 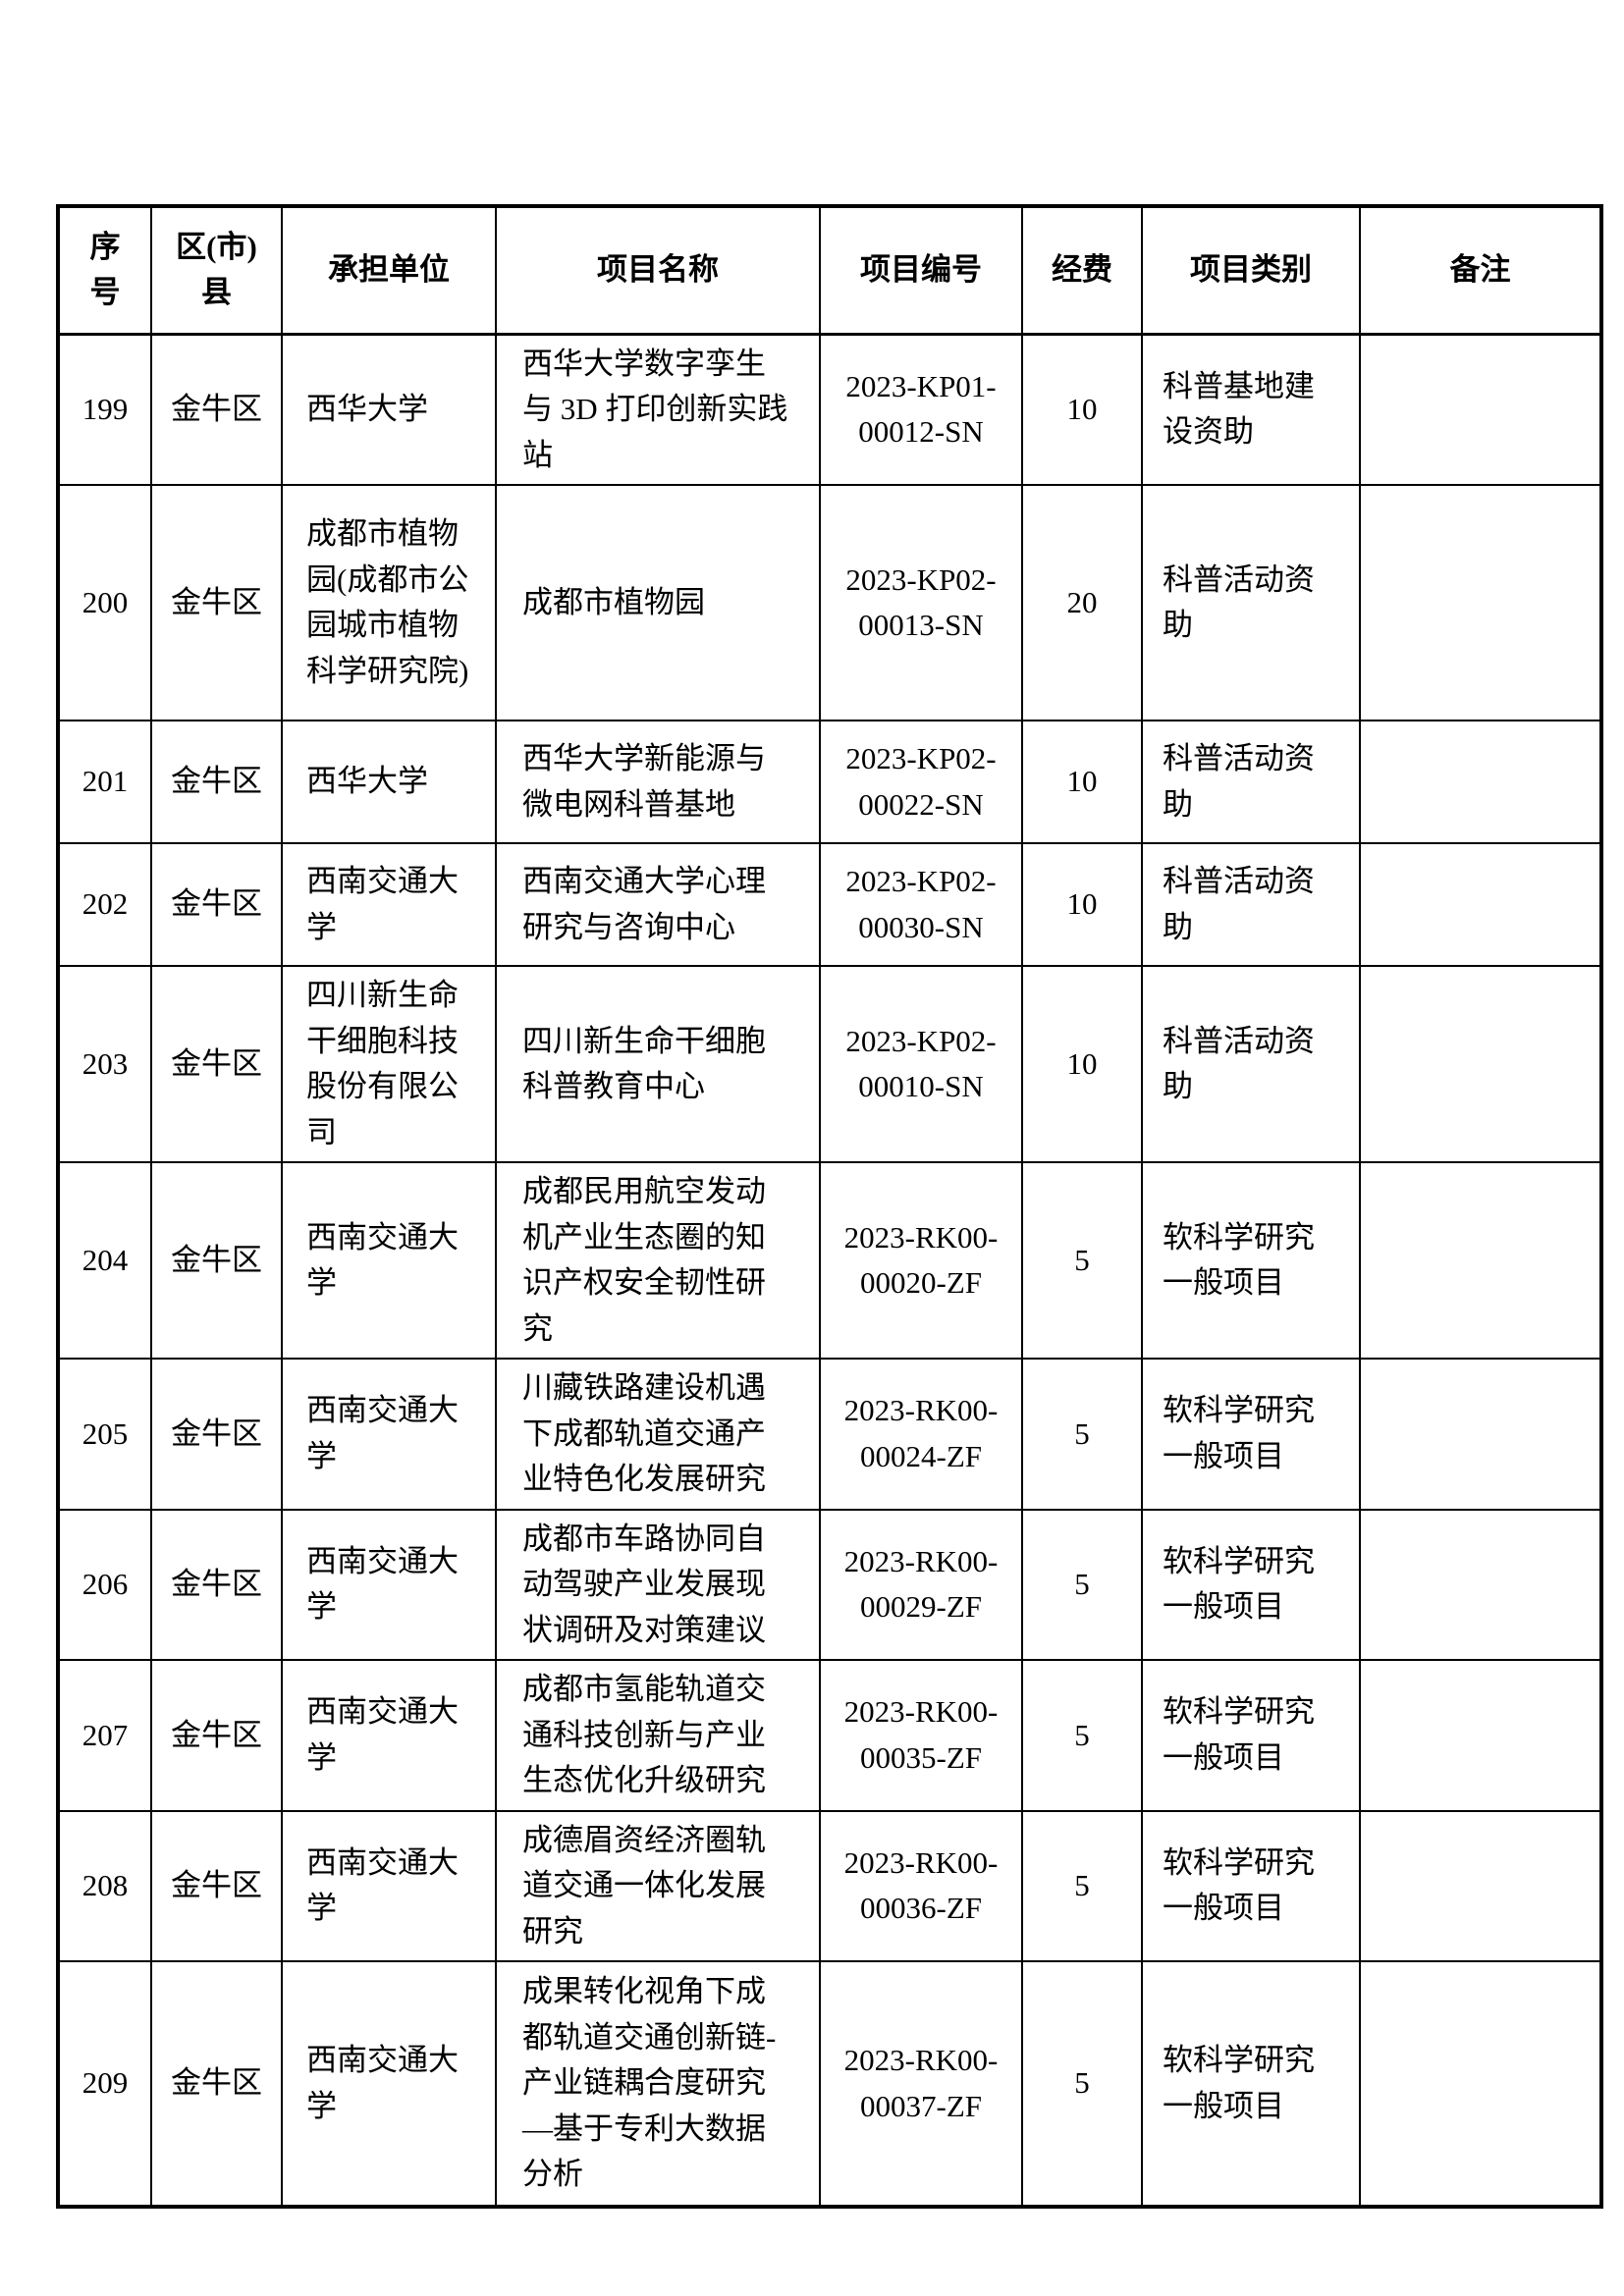 I want to click on cell-project-name: 西华大学数字孪生与 3D 打印创新实践站, so click(x=658, y=409).